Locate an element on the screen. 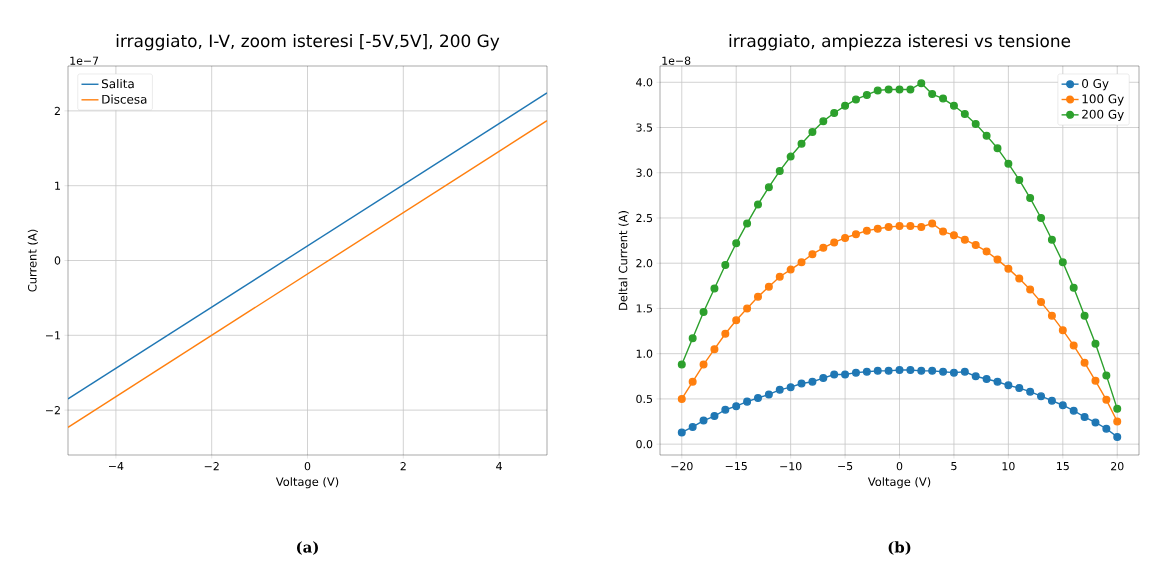 This screenshot has height=562, width=1154. y-tick-label: −1 is located at coordinates (52, 335).